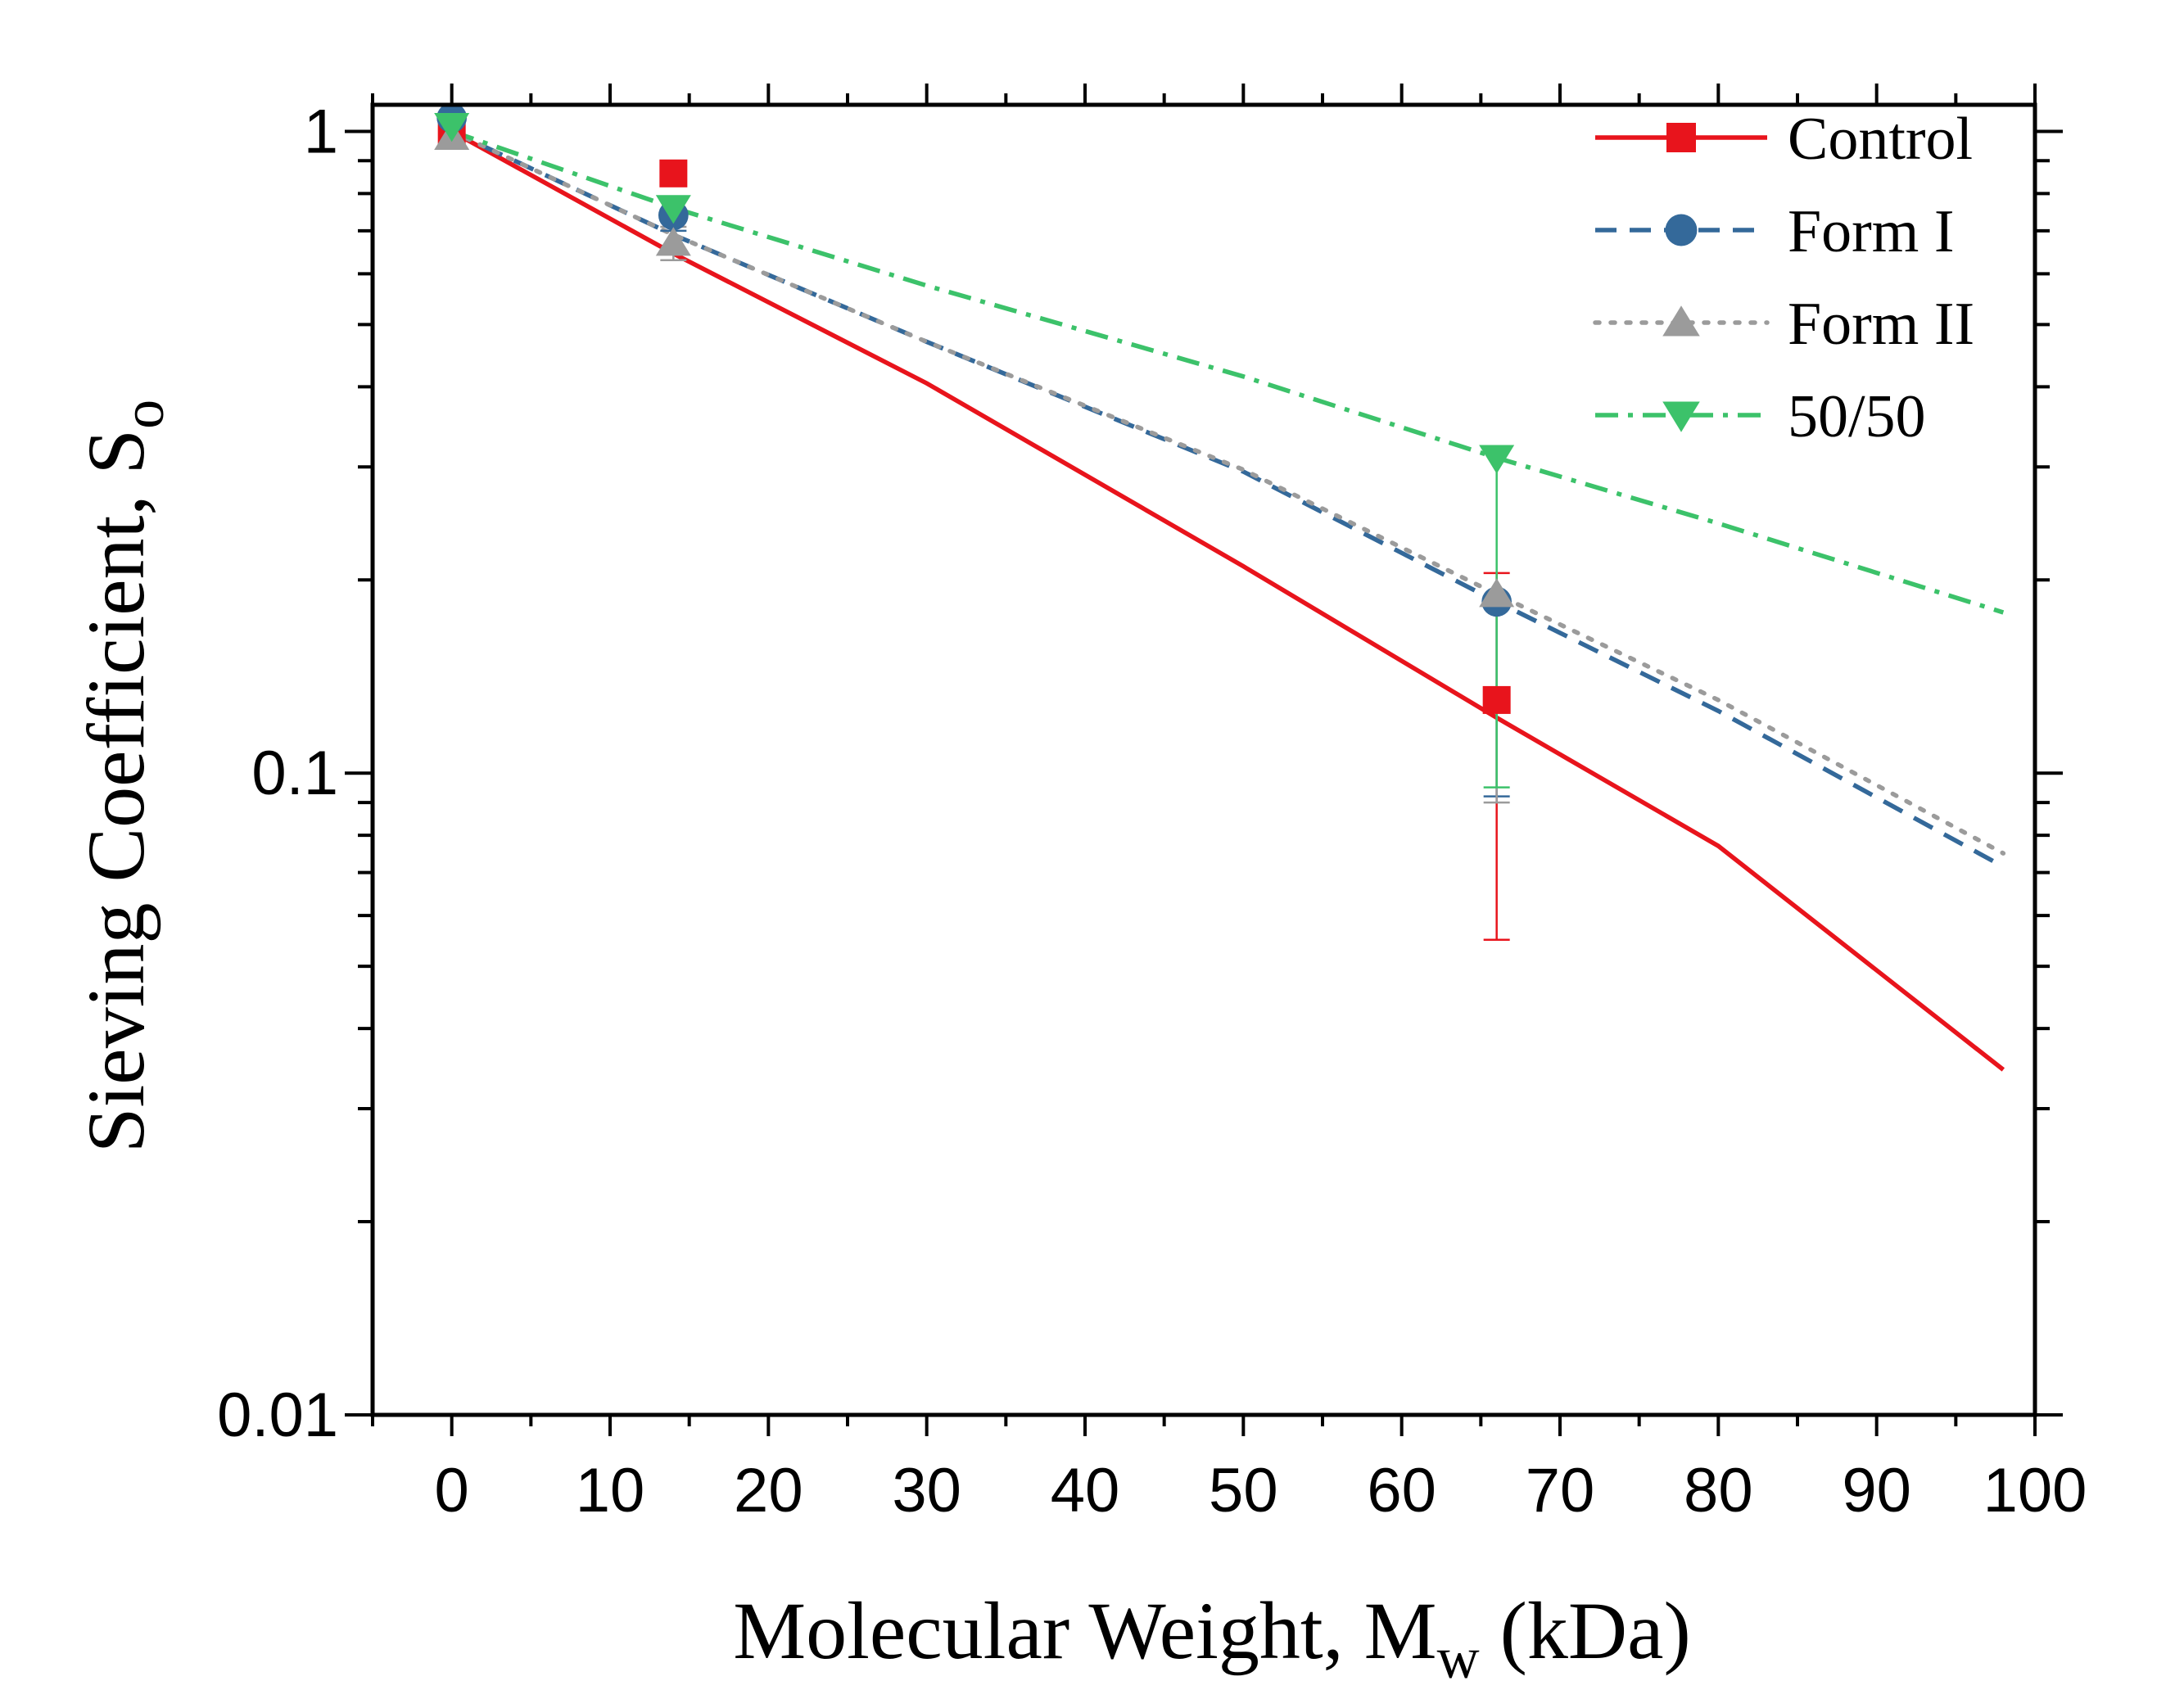 This screenshot has height=1690, width=2184. Describe the element at coordinates (143, 414) in the screenshot. I see `y-axis-title-subscript: o` at that location.